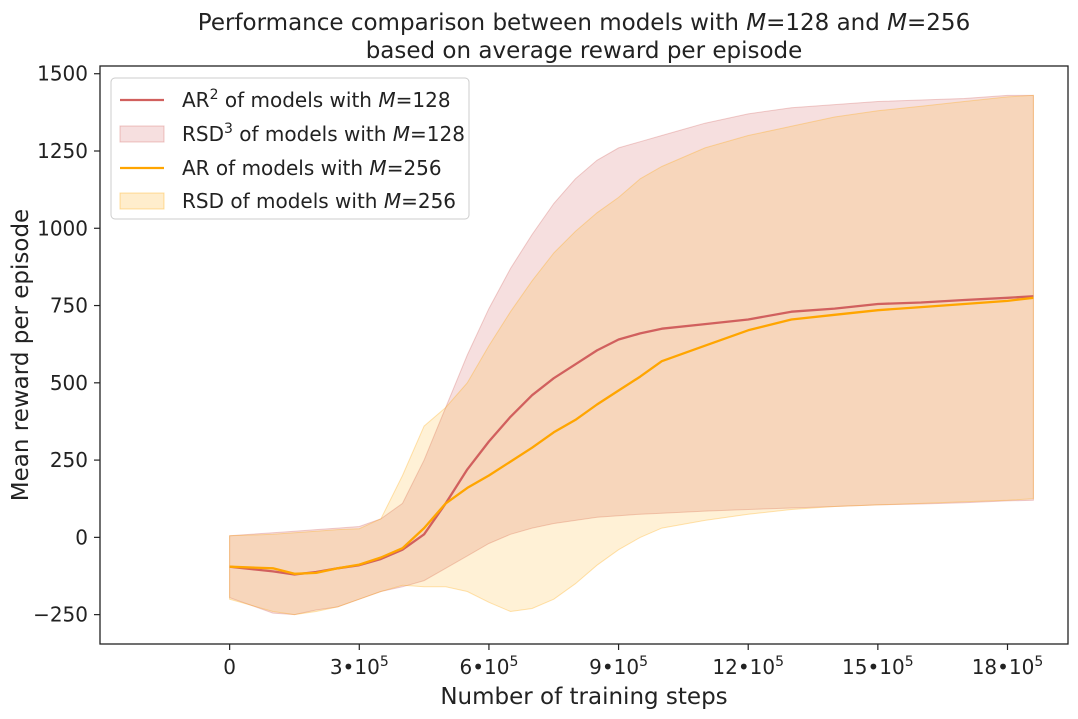 Image resolution: width=1078 pixels, height=719 pixels. Describe the element at coordinates (62, 74) in the screenshot. I see `y-tick-label-7: 1500` at that location.